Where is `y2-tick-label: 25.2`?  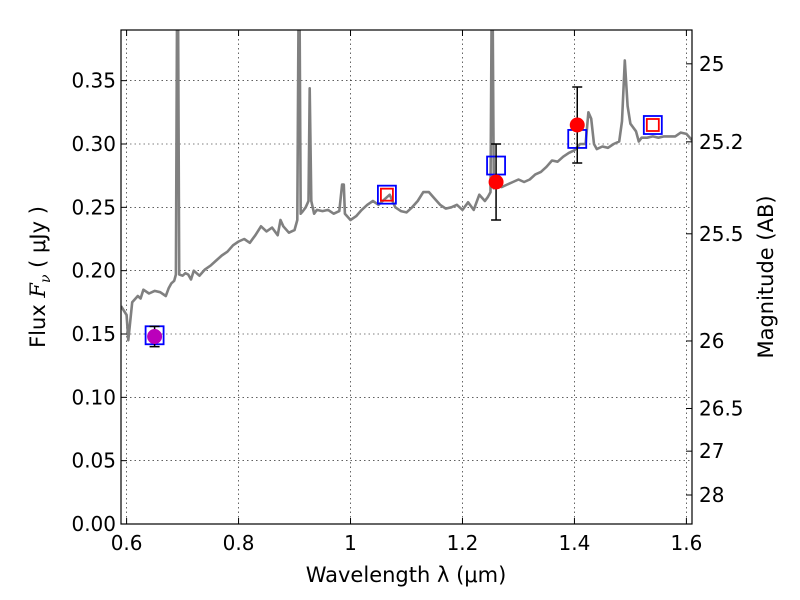 y2-tick-label: 25.2 is located at coordinates (721, 142).